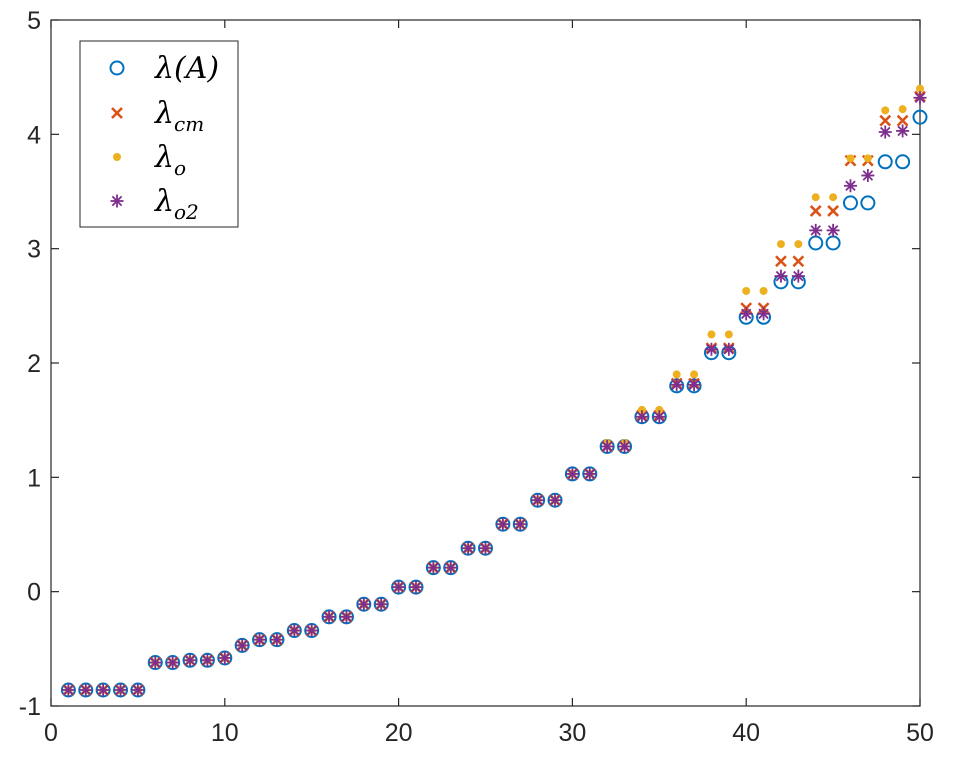 Image resolution: width=960 pixels, height=760 pixels. I want to click on y-tick-label: 1, so click(34, 478).